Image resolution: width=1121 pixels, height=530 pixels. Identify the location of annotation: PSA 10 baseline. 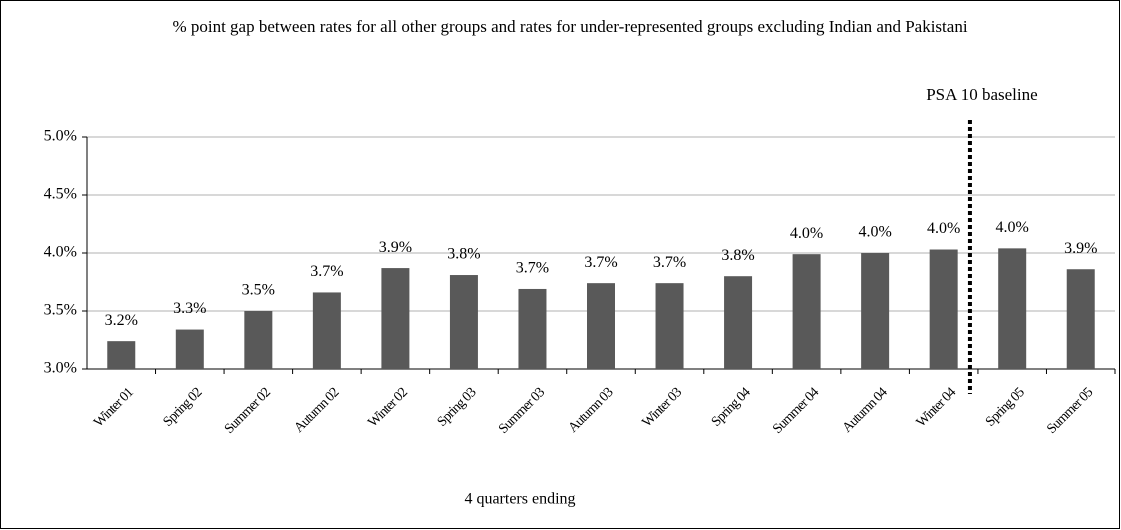
(981, 94).